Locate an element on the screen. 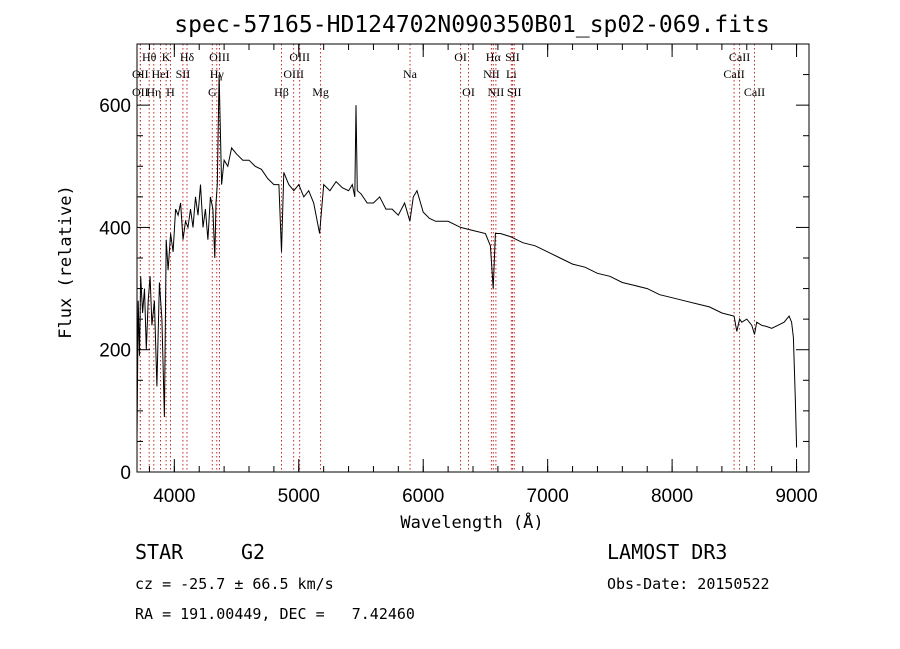  y-axis-label: Flux (relative) is located at coordinates (66, 262).